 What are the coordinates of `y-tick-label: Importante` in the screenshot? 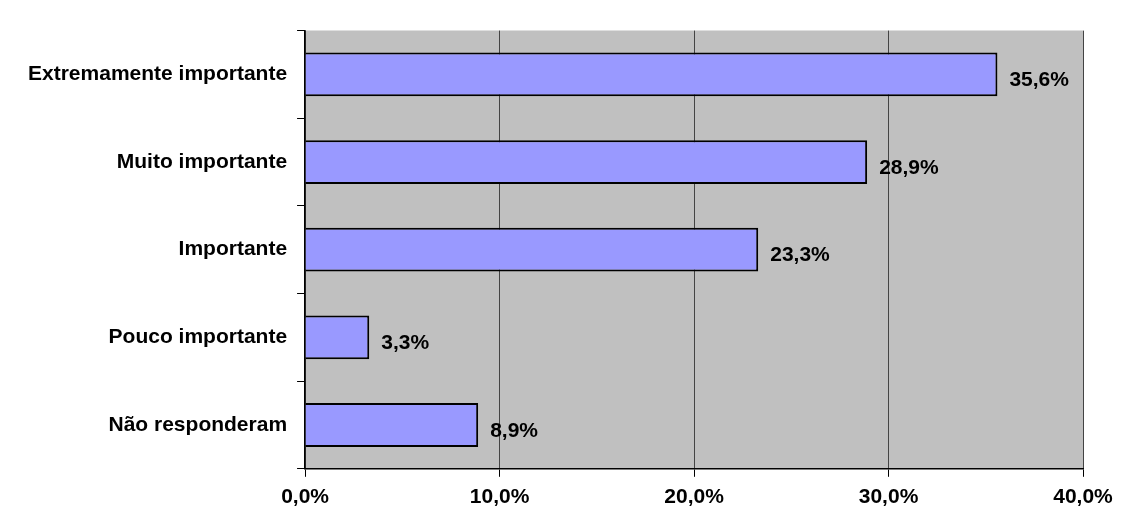 It's located at (233, 248).